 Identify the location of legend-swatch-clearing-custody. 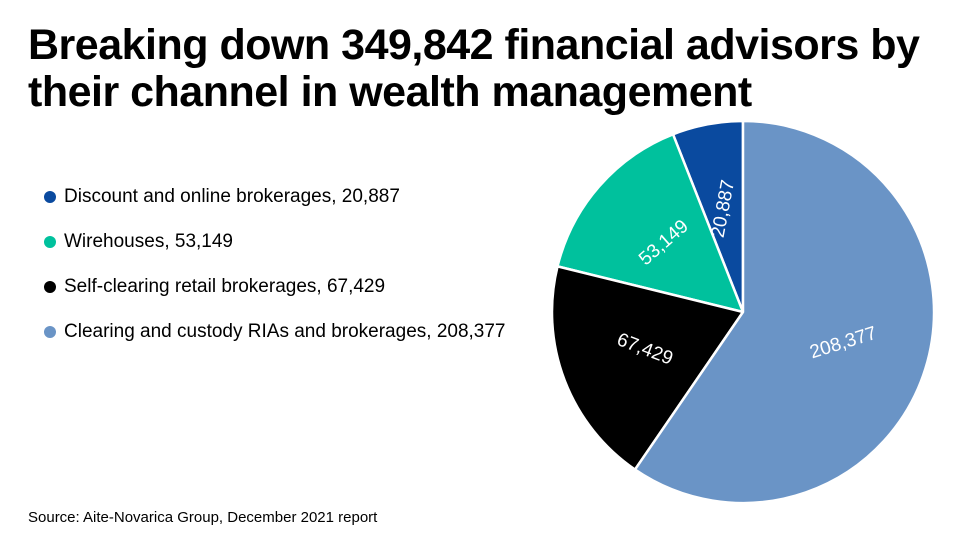
(50, 331).